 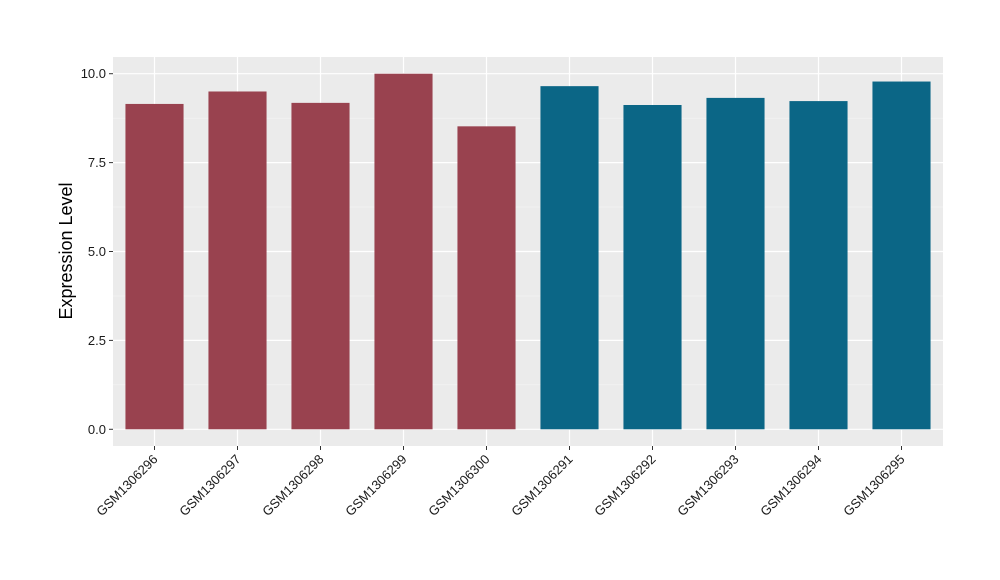 I want to click on bar-GSM1306293, so click(x=735, y=263).